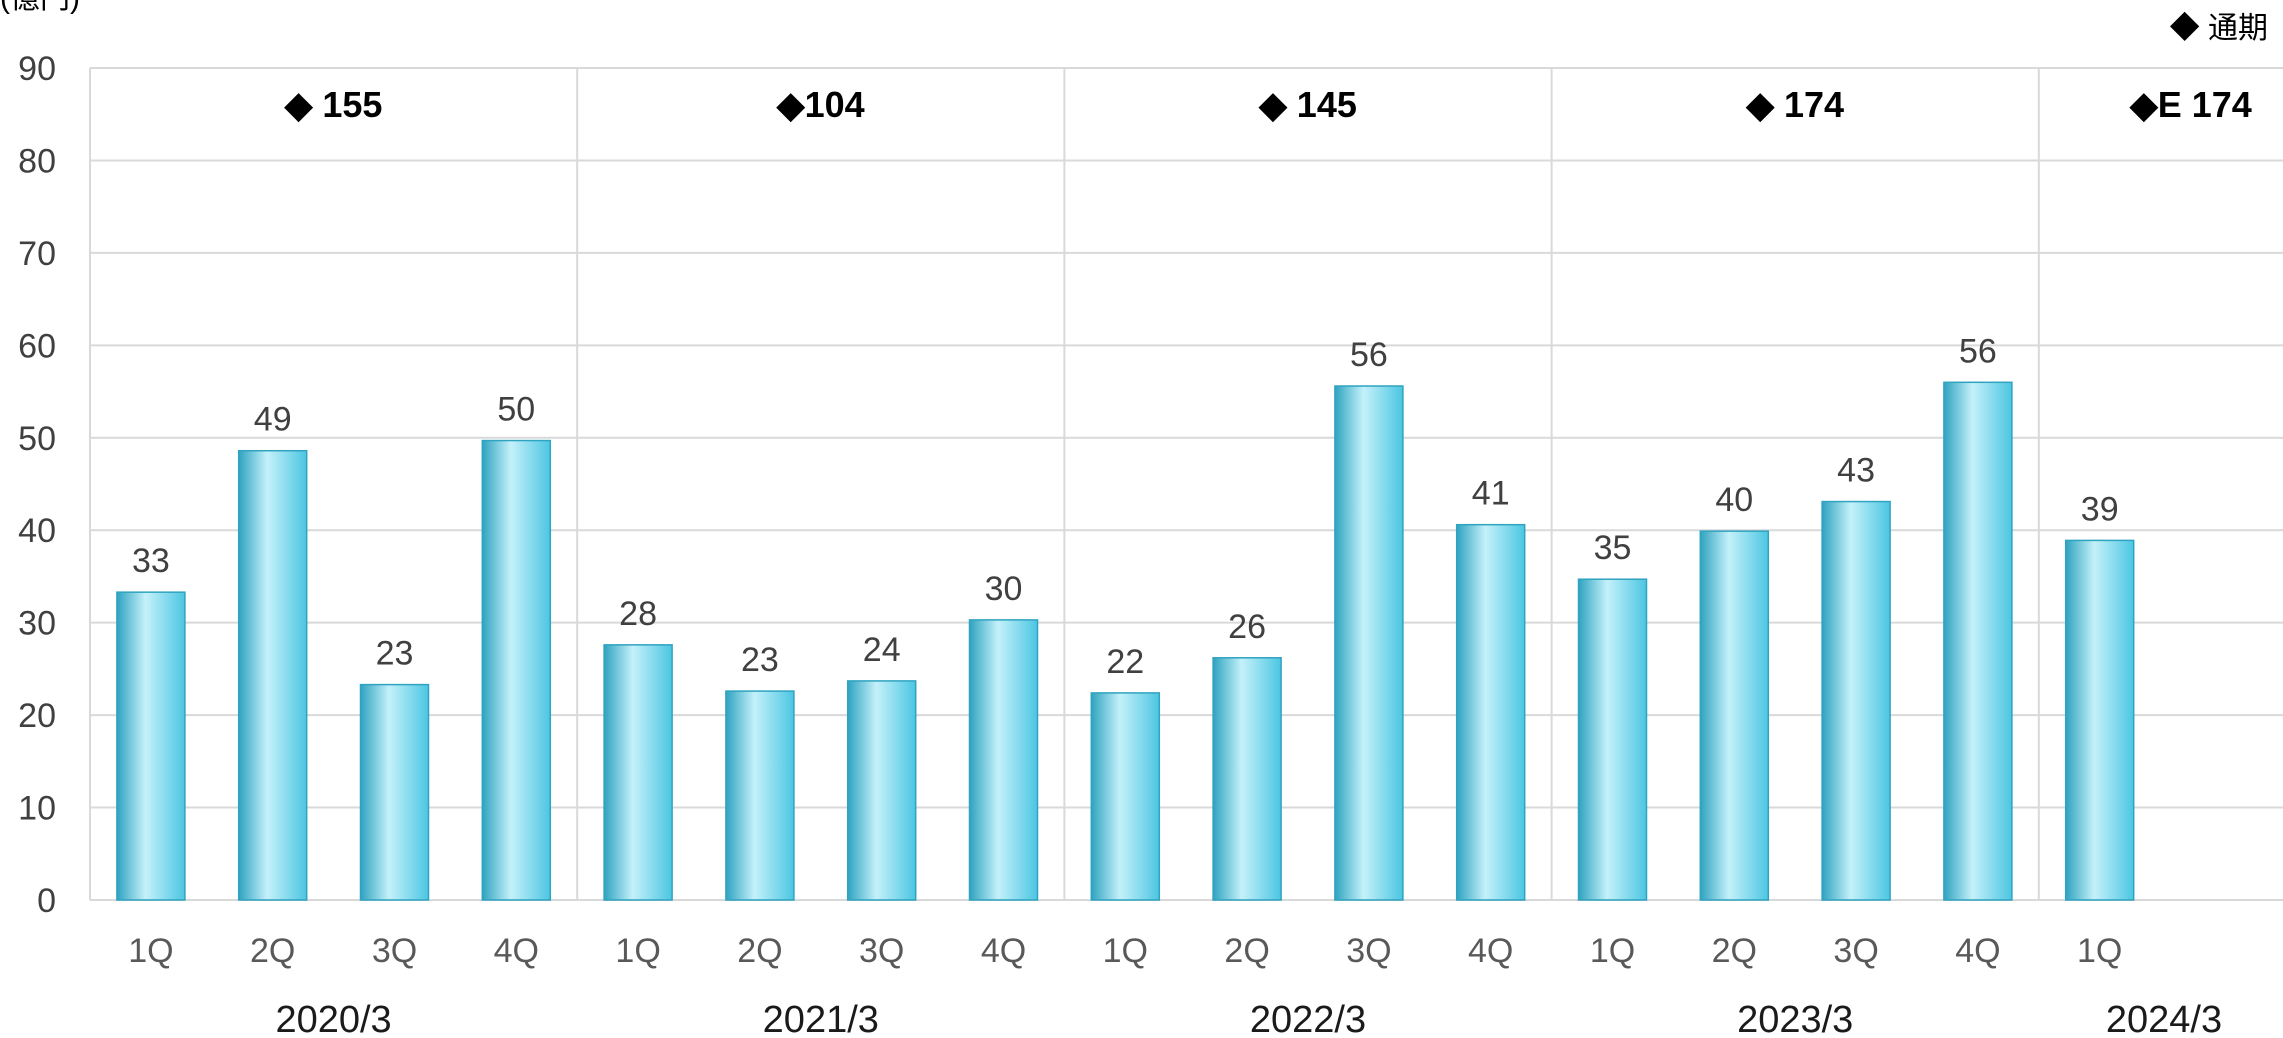 This screenshot has height=1038, width=2283. Describe the element at coordinates (2190, 104) in the screenshot. I see `annual-total-label: ◆E 174` at that location.